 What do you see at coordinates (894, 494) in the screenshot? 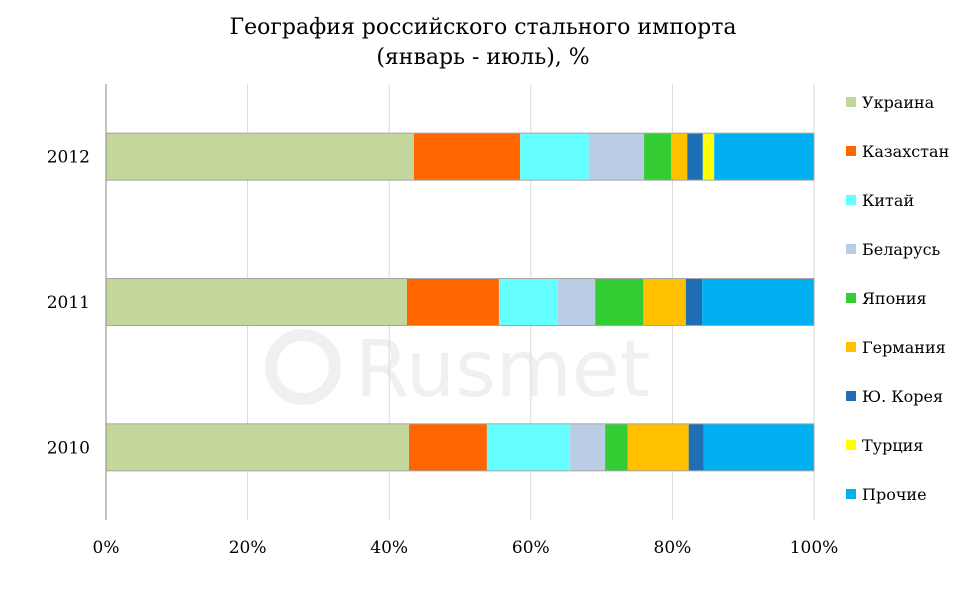
I see `legend-label: Прочие` at bounding box center [894, 494].